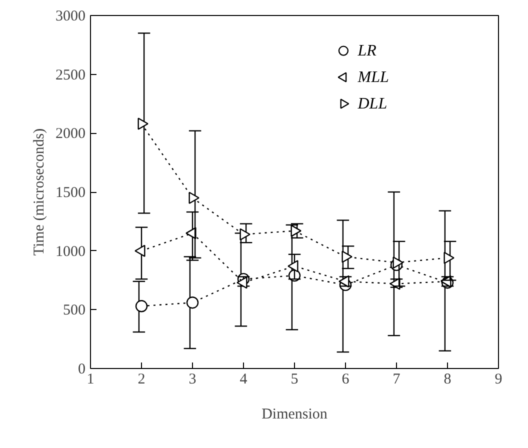 Image resolution: width=528 pixels, height=448 pixels. Describe the element at coordinates (366, 51) in the screenshot. I see `legend-label: LR` at that location.